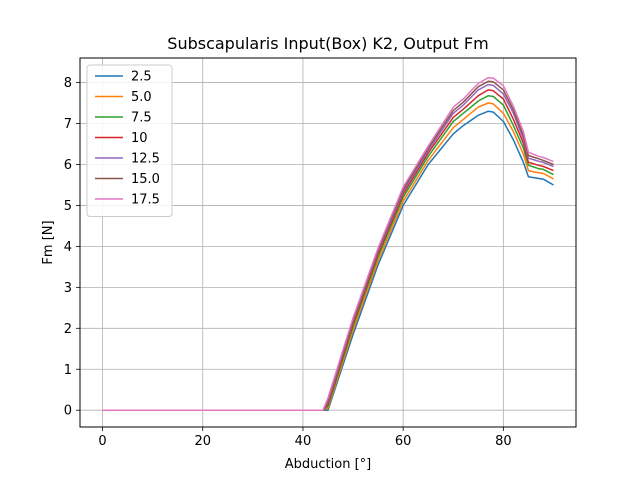 Image resolution: width=640 pixels, height=480 pixels. Describe the element at coordinates (68, 165) in the screenshot. I see `y-tick-label: 6` at that location.